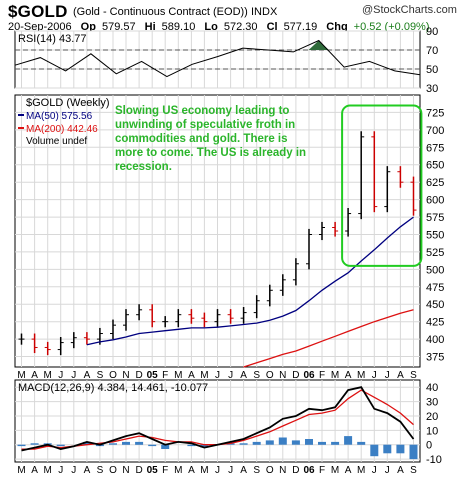  What do you see at coordinates (309, 470) in the screenshot?
I see `macd-xtick-label: 06` at bounding box center [309, 470].